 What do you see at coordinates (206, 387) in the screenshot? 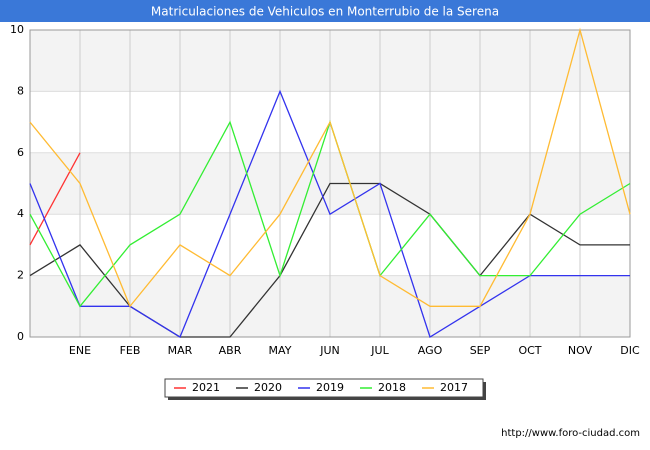
I see `legend-label: 2021` at bounding box center [206, 387].